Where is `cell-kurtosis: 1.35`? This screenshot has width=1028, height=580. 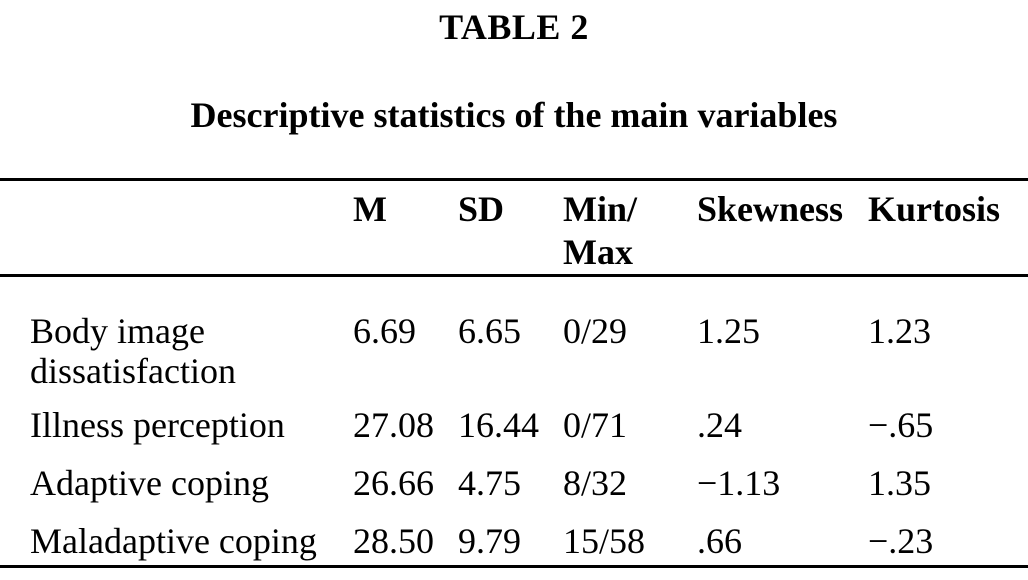 cell-kurtosis: 1.35 is located at coordinates (899, 483).